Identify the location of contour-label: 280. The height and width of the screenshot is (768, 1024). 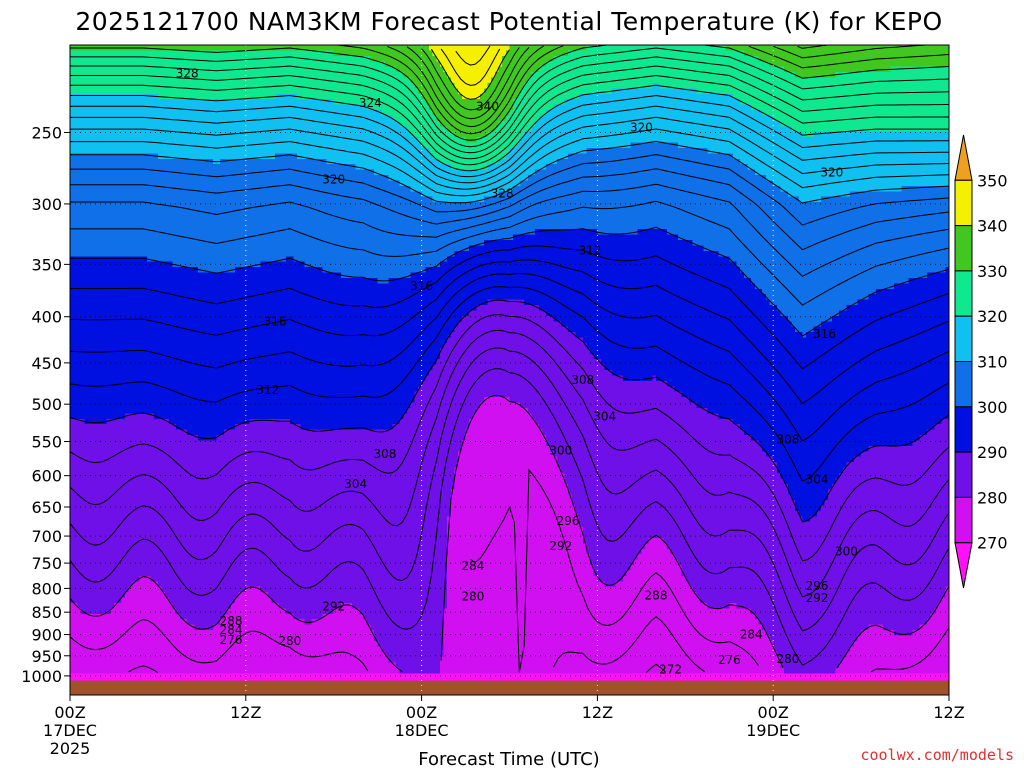
(289, 641).